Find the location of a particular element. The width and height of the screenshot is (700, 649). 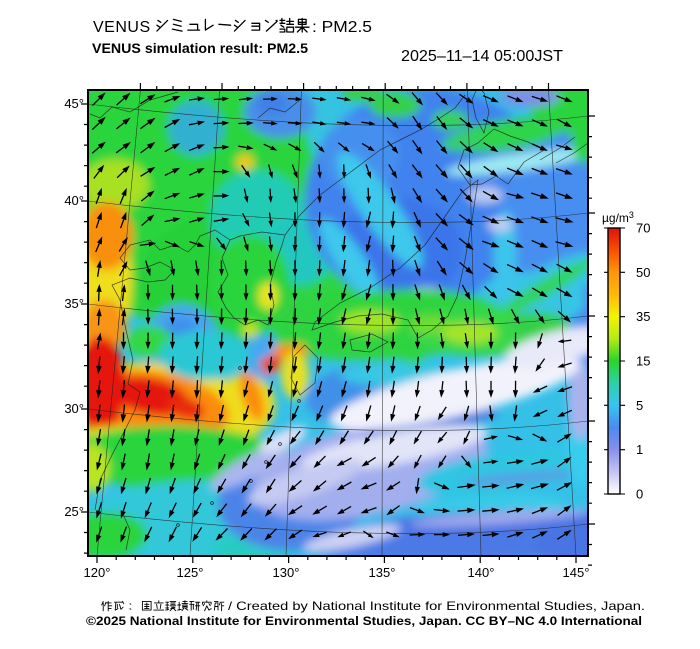

svg-text: 1 is located at coordinates (639, 449).